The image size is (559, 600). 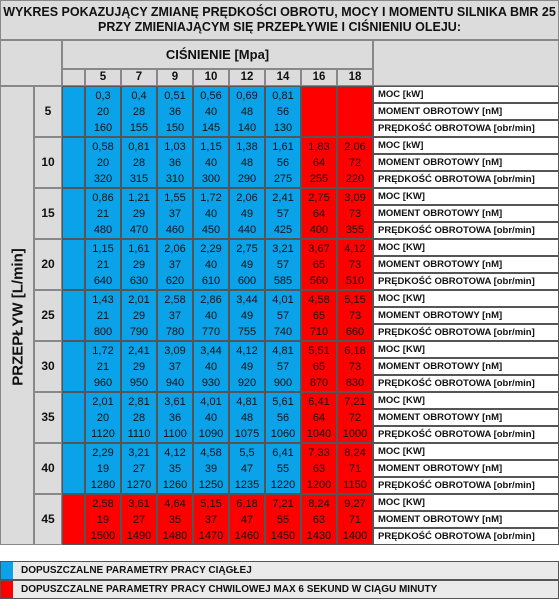 What do you see at coordinates (139, 316) in the screenshot?
I see `cell-value: 29` at bounding box center [139, 316].